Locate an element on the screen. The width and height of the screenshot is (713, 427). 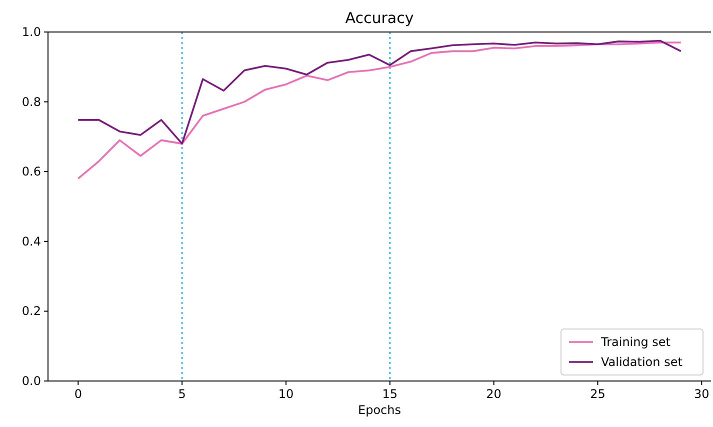
x-tick-label: 5 is located at coordinates (182, 394).